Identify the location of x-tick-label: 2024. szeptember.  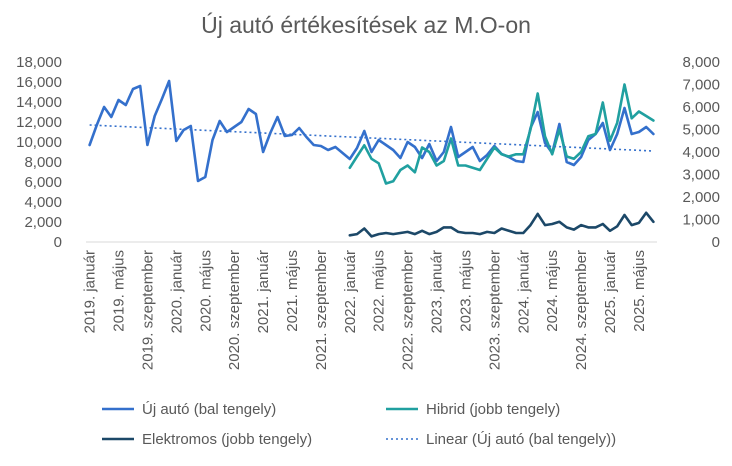
(581, 310).